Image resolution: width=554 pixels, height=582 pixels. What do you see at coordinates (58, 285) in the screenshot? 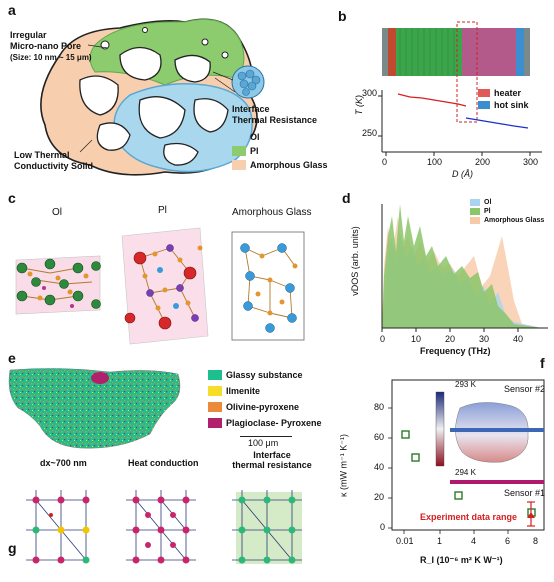
I see `ol-crystal` at bounding box center [58, 285].